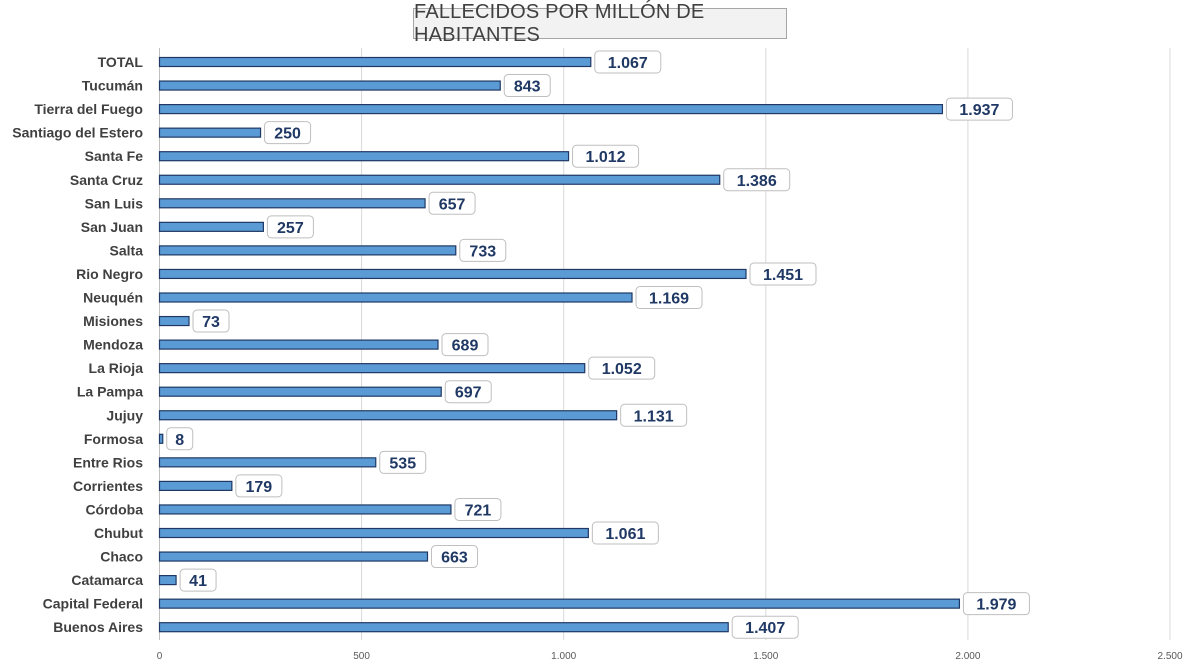 This screenshot has height=668, width=1200. I want to click on category-label: Neuquén, so click(113, 298).